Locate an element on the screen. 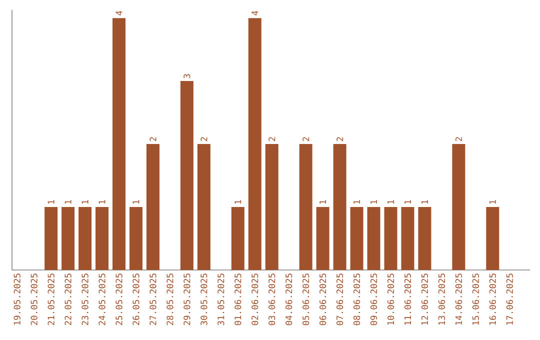 The height and width of the screenshot is (340, 540). x-tick-label: 15.06.2025 is located at coordinates (475, 299).